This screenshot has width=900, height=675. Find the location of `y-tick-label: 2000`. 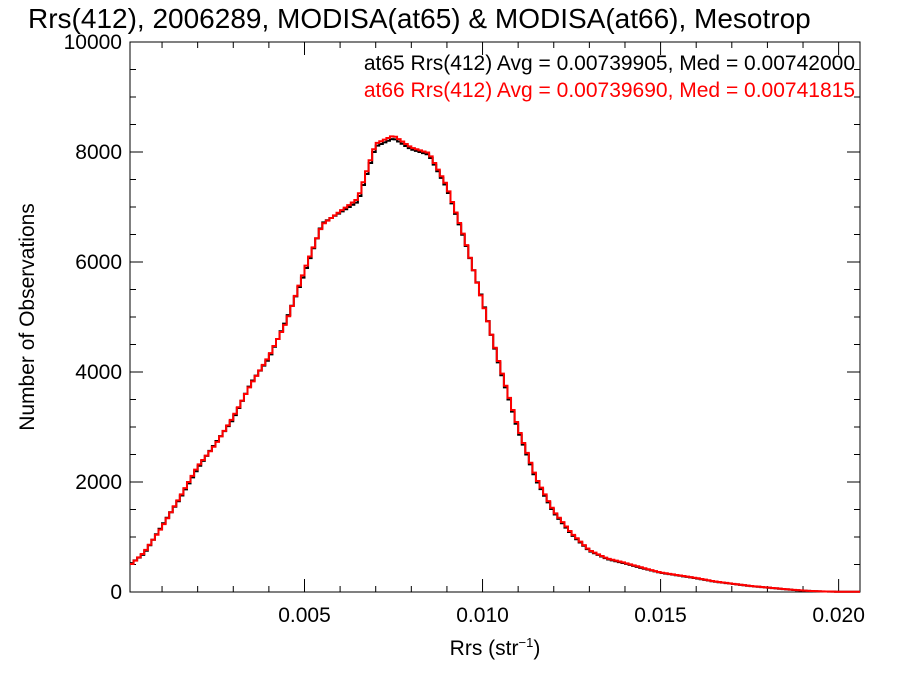

y-tick-label: 2000 is located at coordinates (98, 482).